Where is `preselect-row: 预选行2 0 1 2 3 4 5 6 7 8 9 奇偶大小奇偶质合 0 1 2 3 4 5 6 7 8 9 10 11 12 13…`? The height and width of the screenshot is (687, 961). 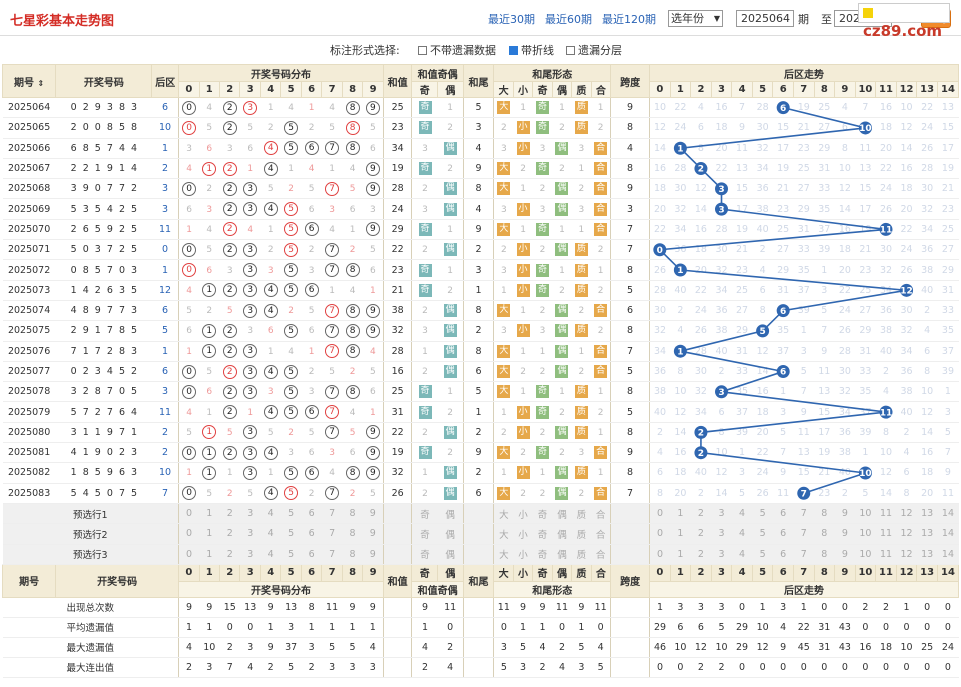
preselect-row: 预选行2 0 1 2 3 4 5 6 7 8 9 奇偶大小奇偶质合 0 1 2 3 4 5 6 7 8 9 10 11 12 13… is located at coordinates (480, 534).